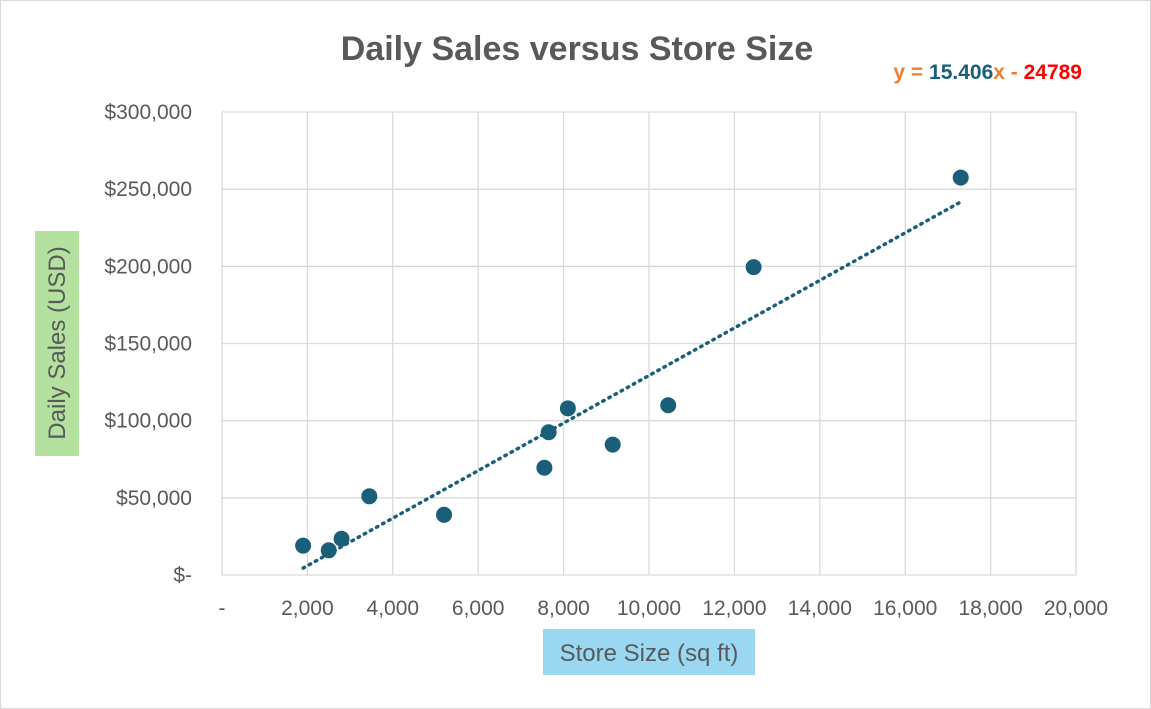 The width and height of the screenshot is (1151, 709). I want to click on x-tick-label: 2,000, so click(307, 608).